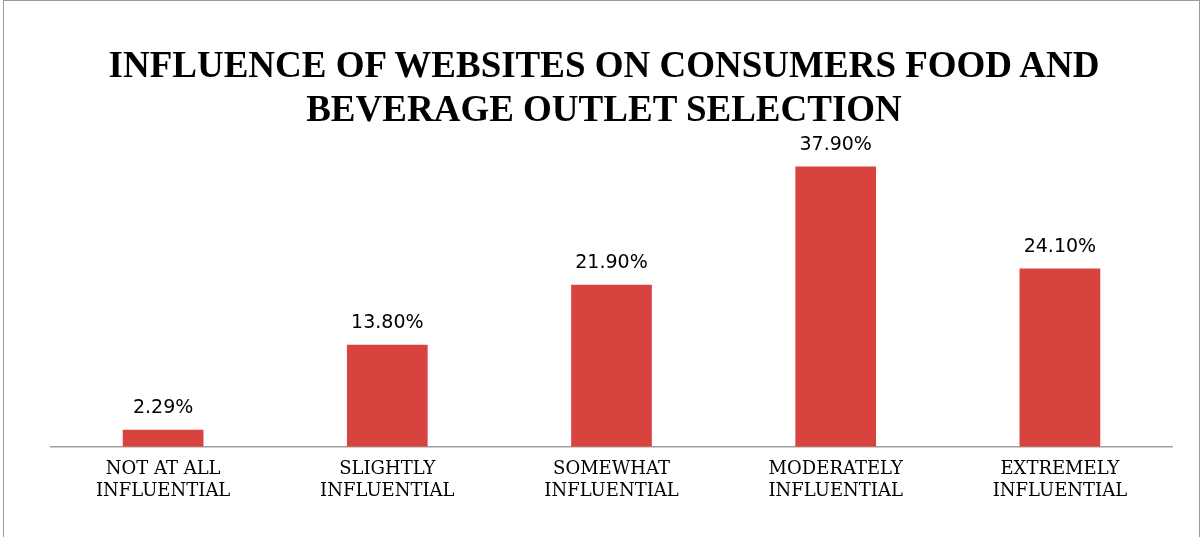 This screenshot has height=538, width=1201. What do you see at coordinates (163, 478) in the screenshot?
I see `x-tick-label: NOT AT ALL INFLUENTIAL` at bounding box center [163, 478].